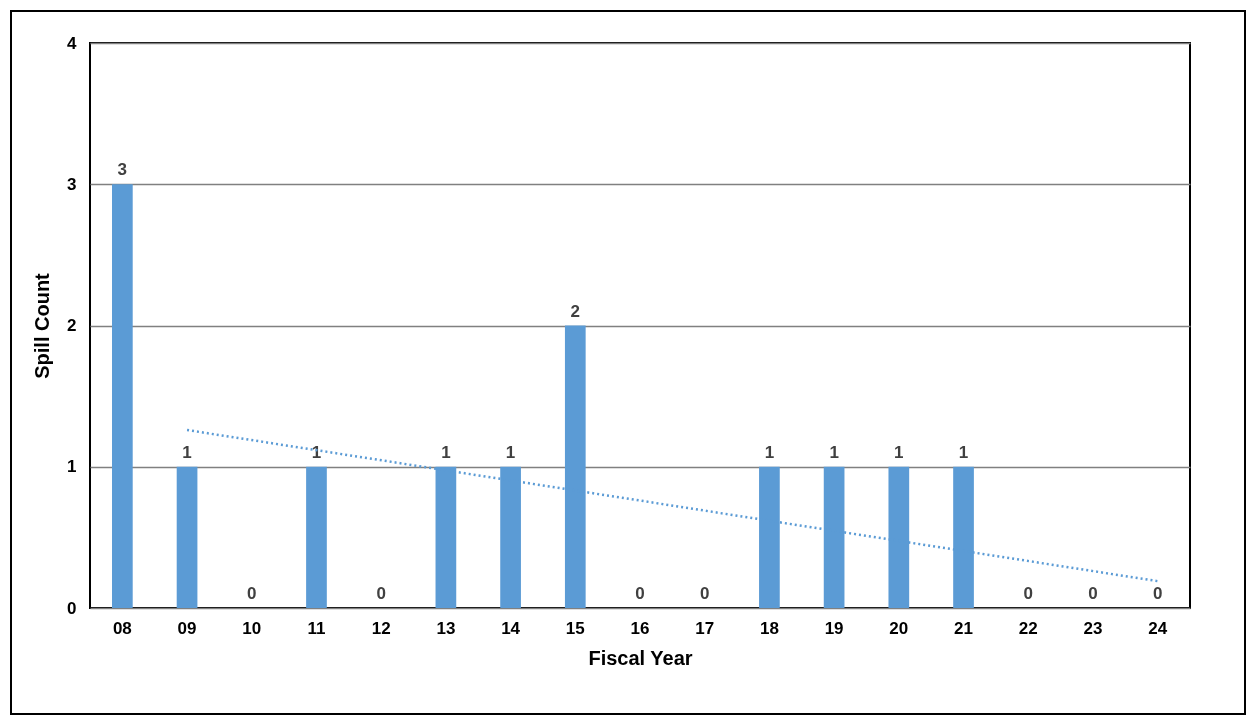 Image resolution: width=1250 pixels, height=719 pixels. I want to click on x-tick-label: 11, so click(316, 628).